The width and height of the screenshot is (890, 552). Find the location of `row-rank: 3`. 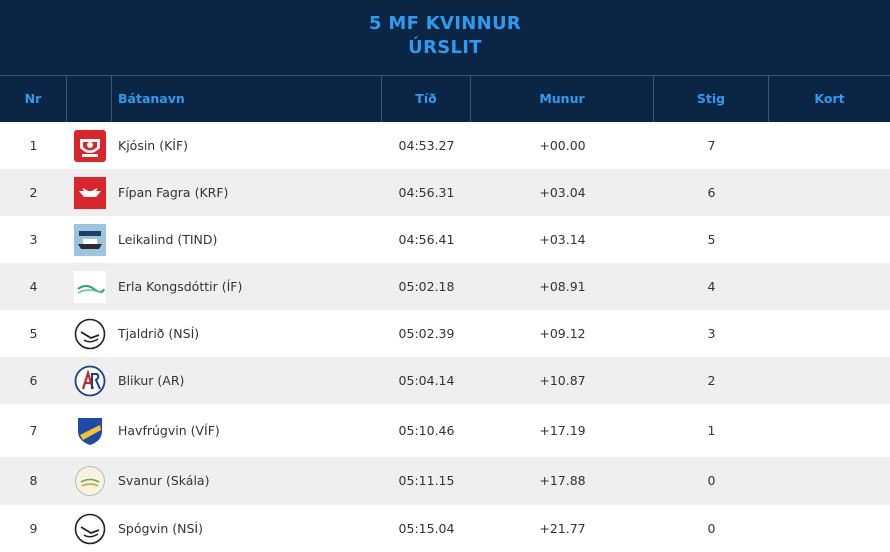

row-rank: 3 is located at coordinates (33, 239).